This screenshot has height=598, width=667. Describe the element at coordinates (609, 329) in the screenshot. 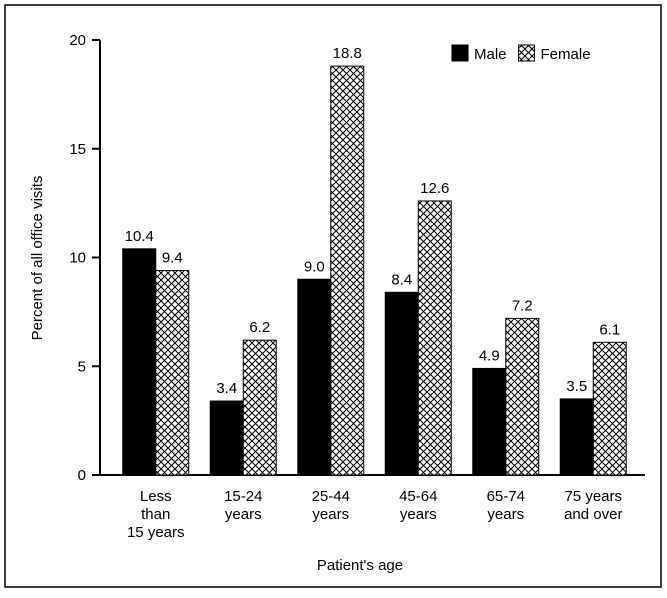

I see `value-label: 6.1` at that location.